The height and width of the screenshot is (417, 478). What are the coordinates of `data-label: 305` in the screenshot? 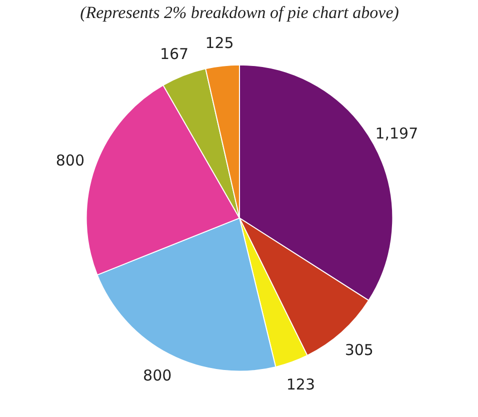 It's located at (359, 350).